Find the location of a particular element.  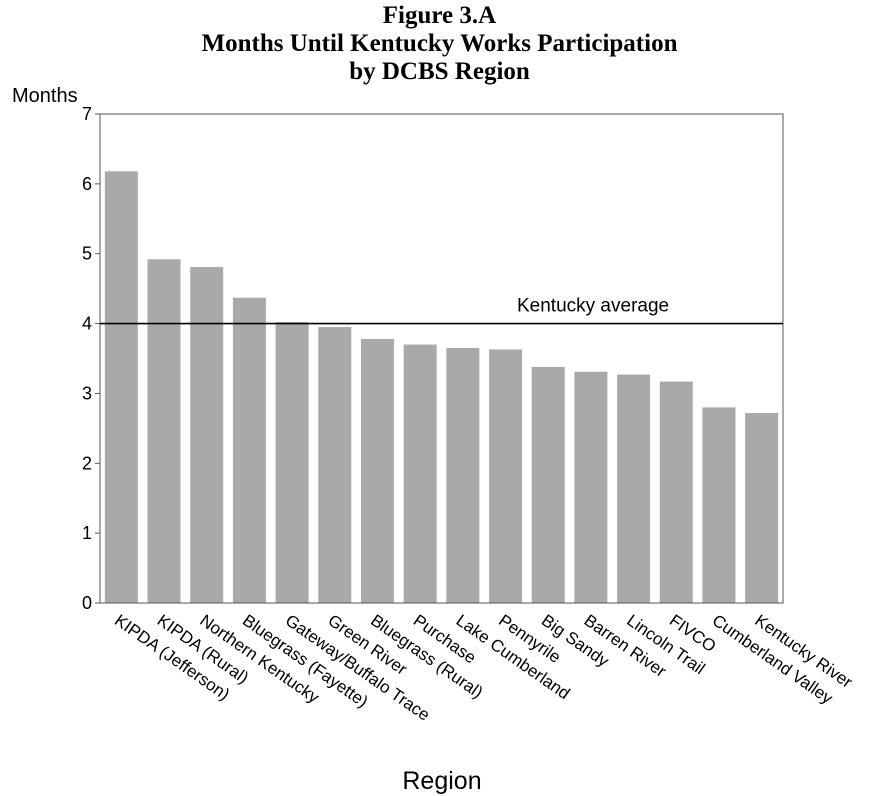

kentucky-average-label: Kentucky average is located at coordinates (593, 306).